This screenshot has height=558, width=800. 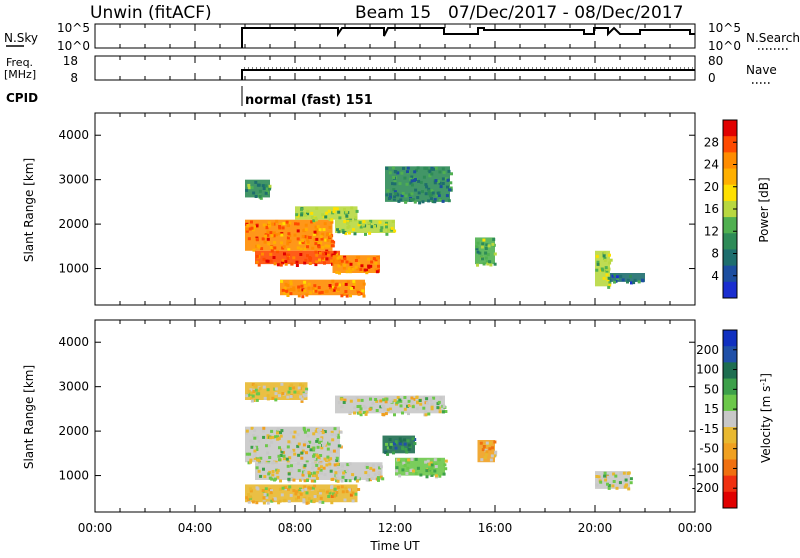 I want to click on x-tick-label: 12:00, so click(x=395, y=528).